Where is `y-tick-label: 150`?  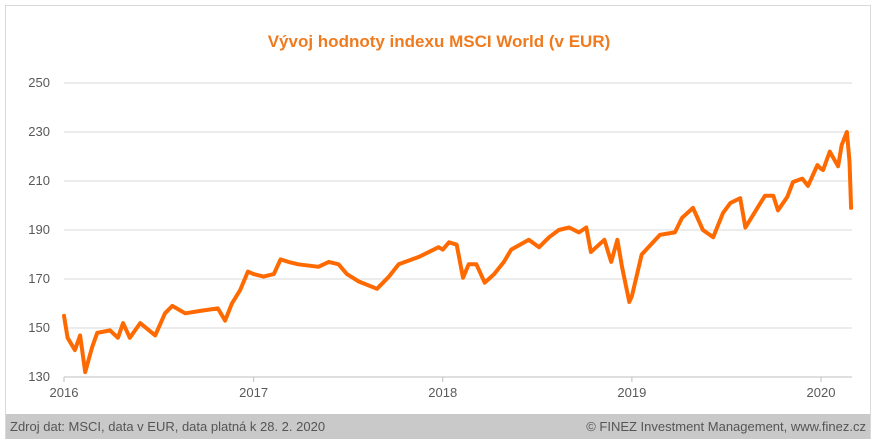
y-tick-label: 150 is located at coordinates (39, 327).